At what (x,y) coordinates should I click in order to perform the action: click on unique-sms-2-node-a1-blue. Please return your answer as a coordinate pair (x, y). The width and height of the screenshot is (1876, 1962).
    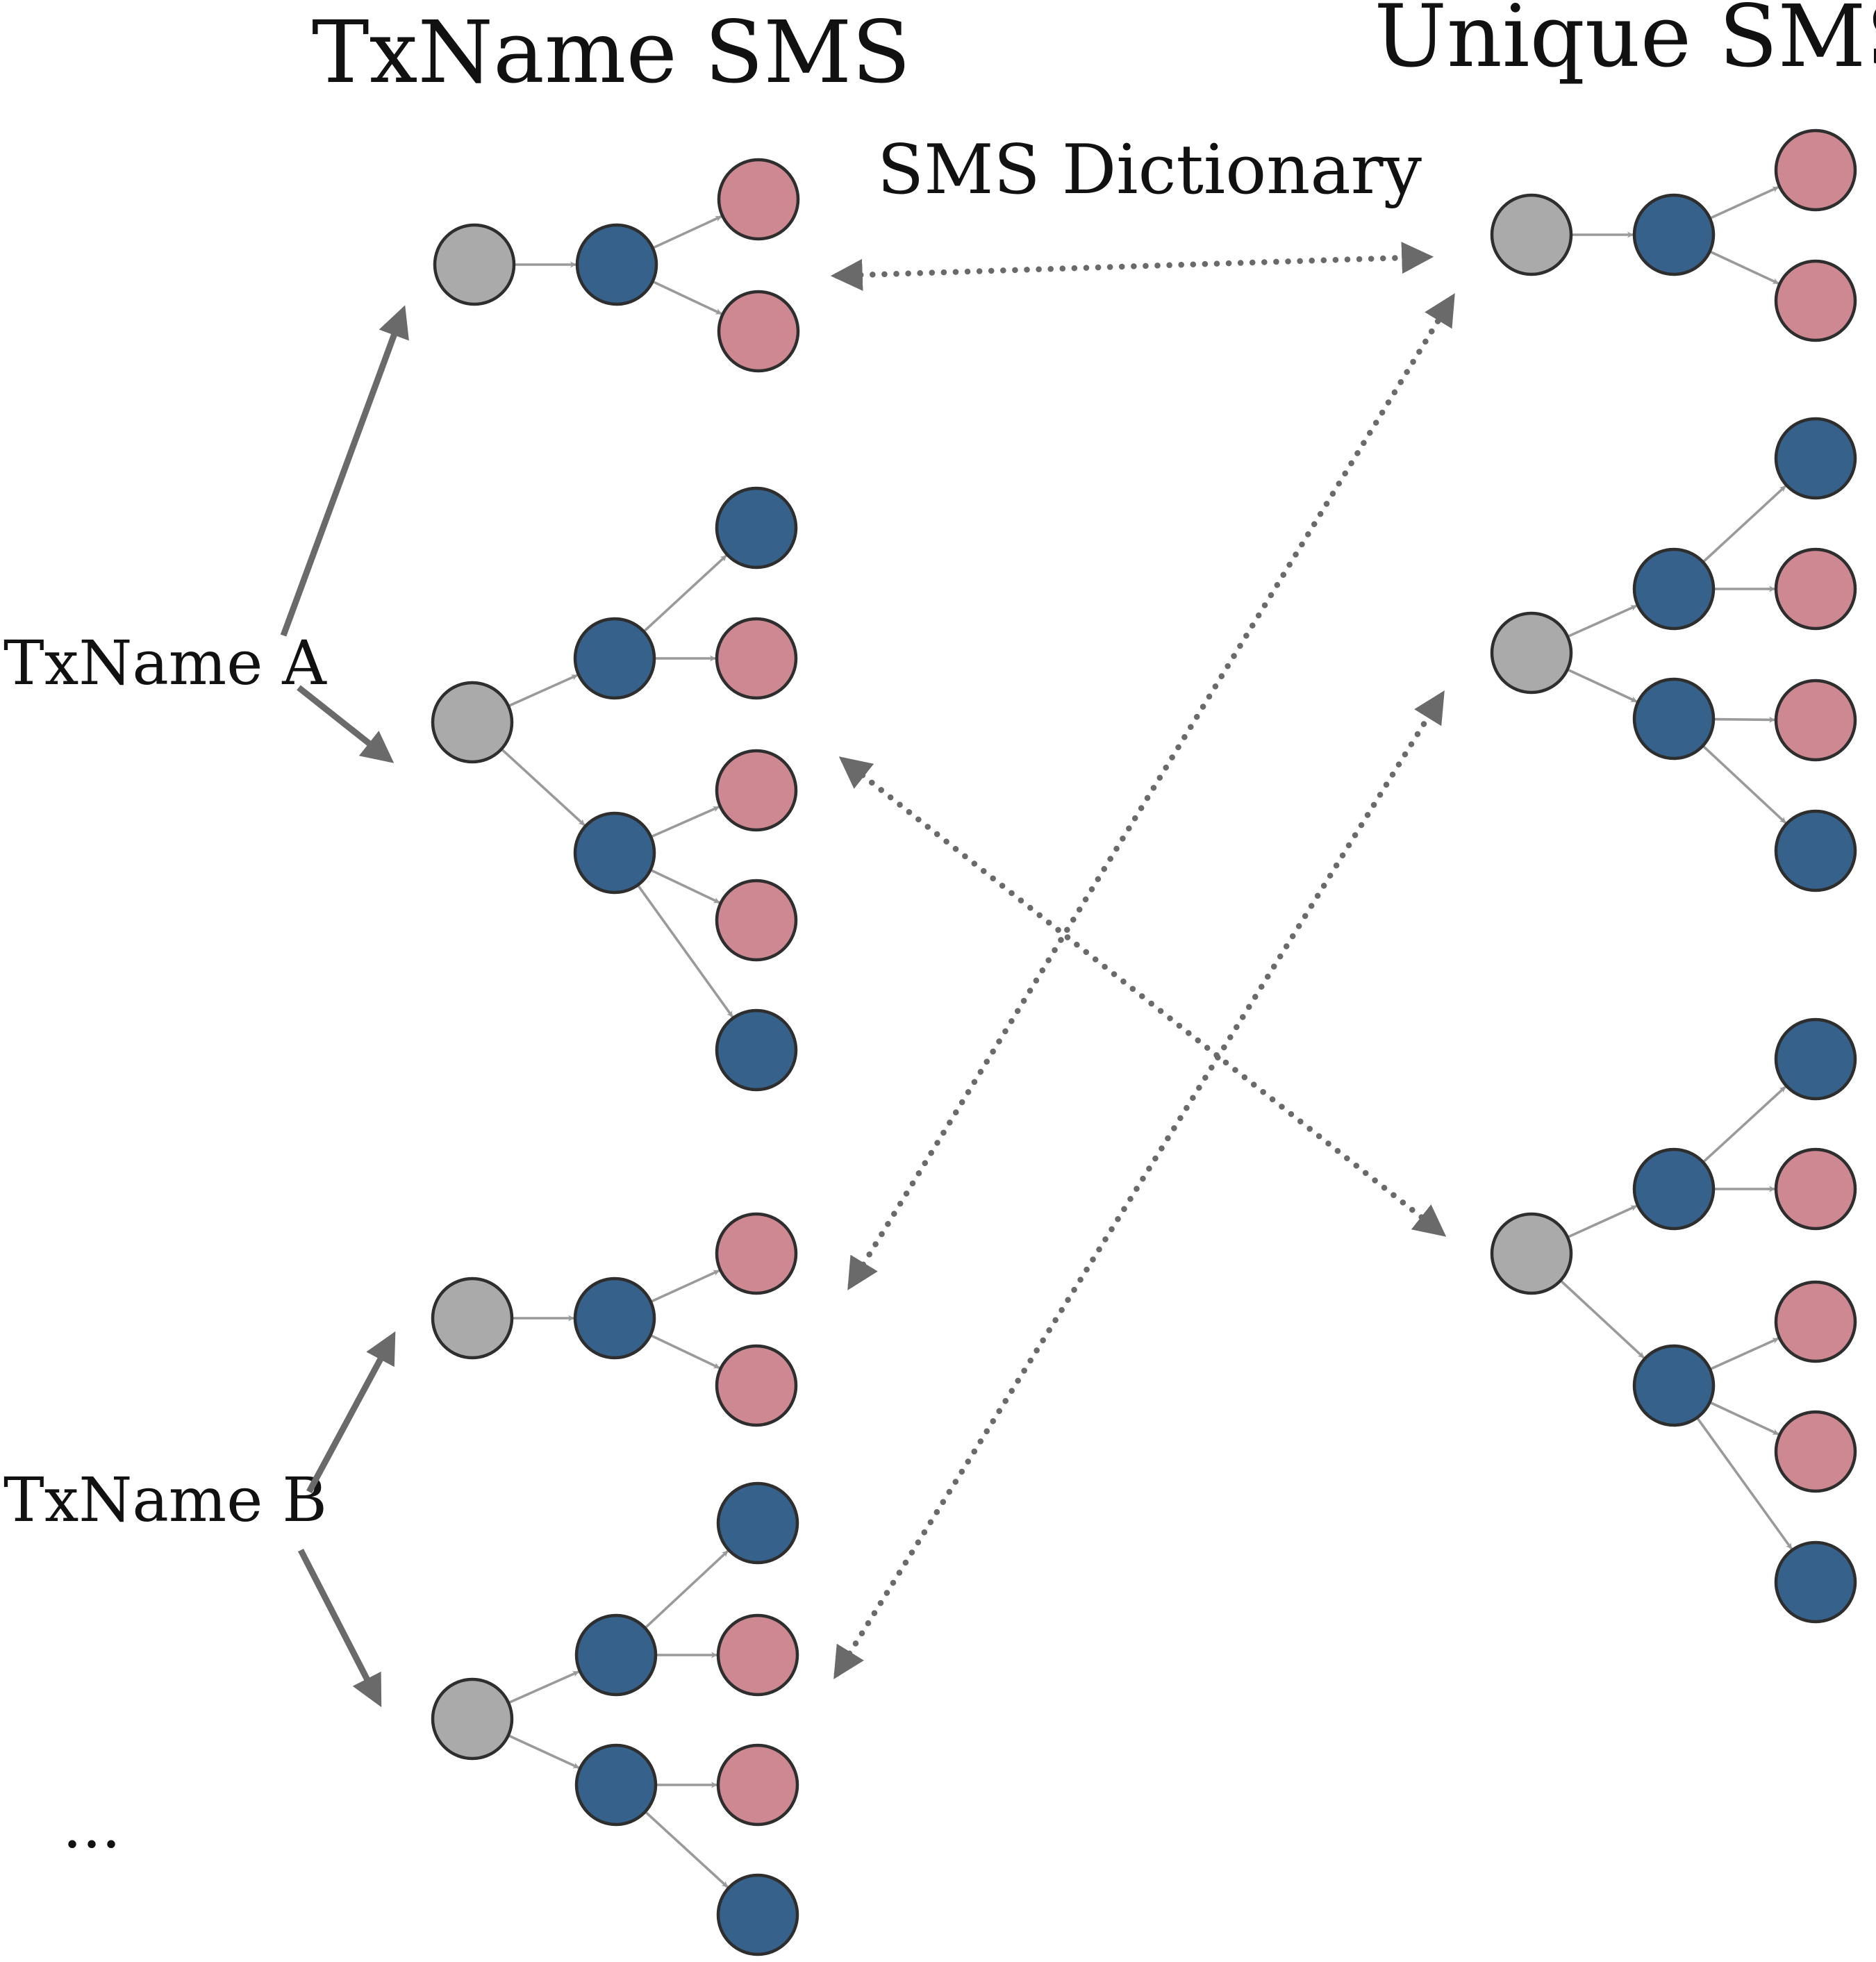
    Looking at the image, I should click on (1815, 458).